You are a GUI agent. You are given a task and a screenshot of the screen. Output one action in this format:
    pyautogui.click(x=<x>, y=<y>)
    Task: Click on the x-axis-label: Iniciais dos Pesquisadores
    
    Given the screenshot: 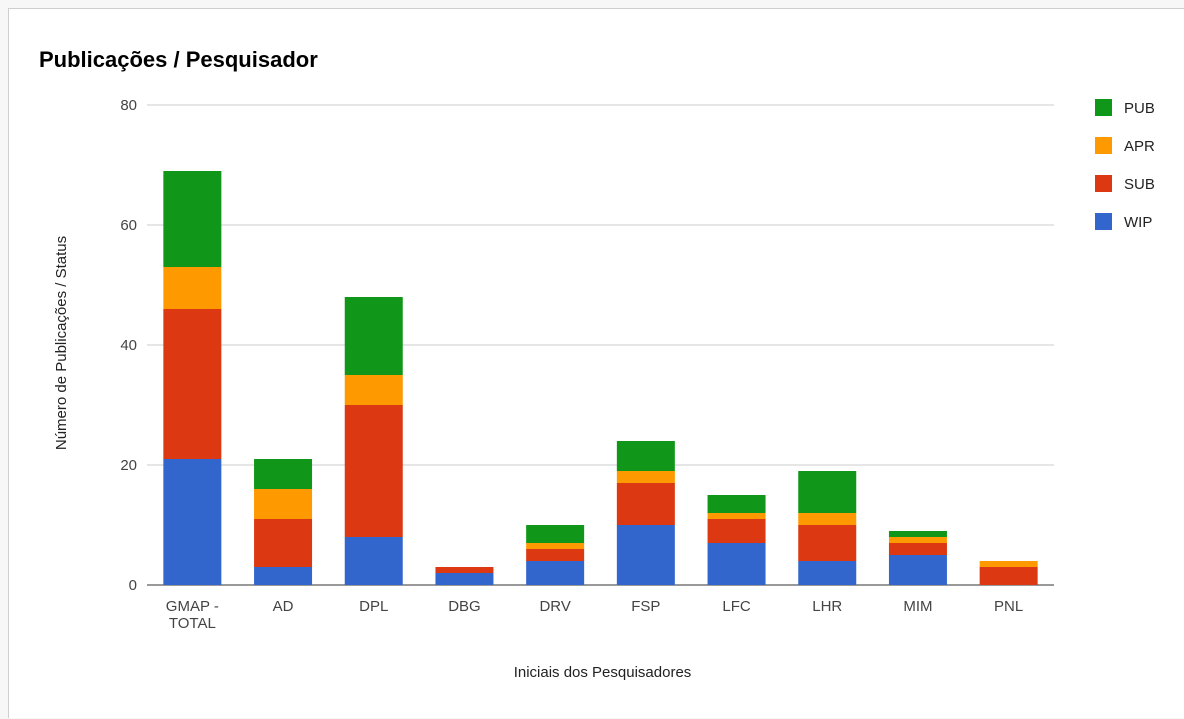 What is the action you would take?
    pyautogui.click(x=603, y=672)
    